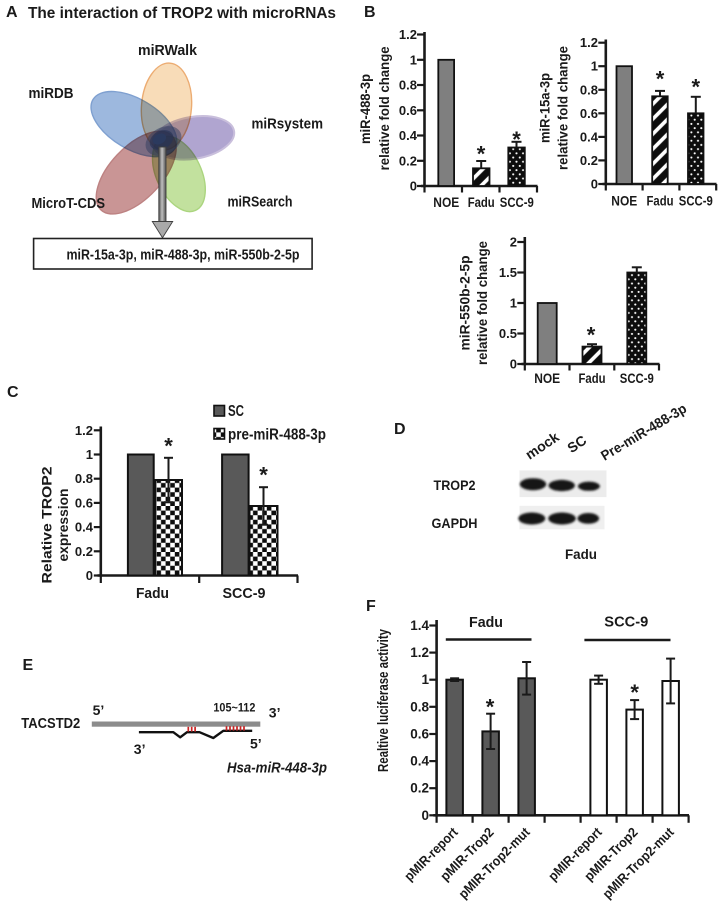  Describe the element at coordinates (51, 93) in the screenshot. I see `svg-text: miRDB` at that location.